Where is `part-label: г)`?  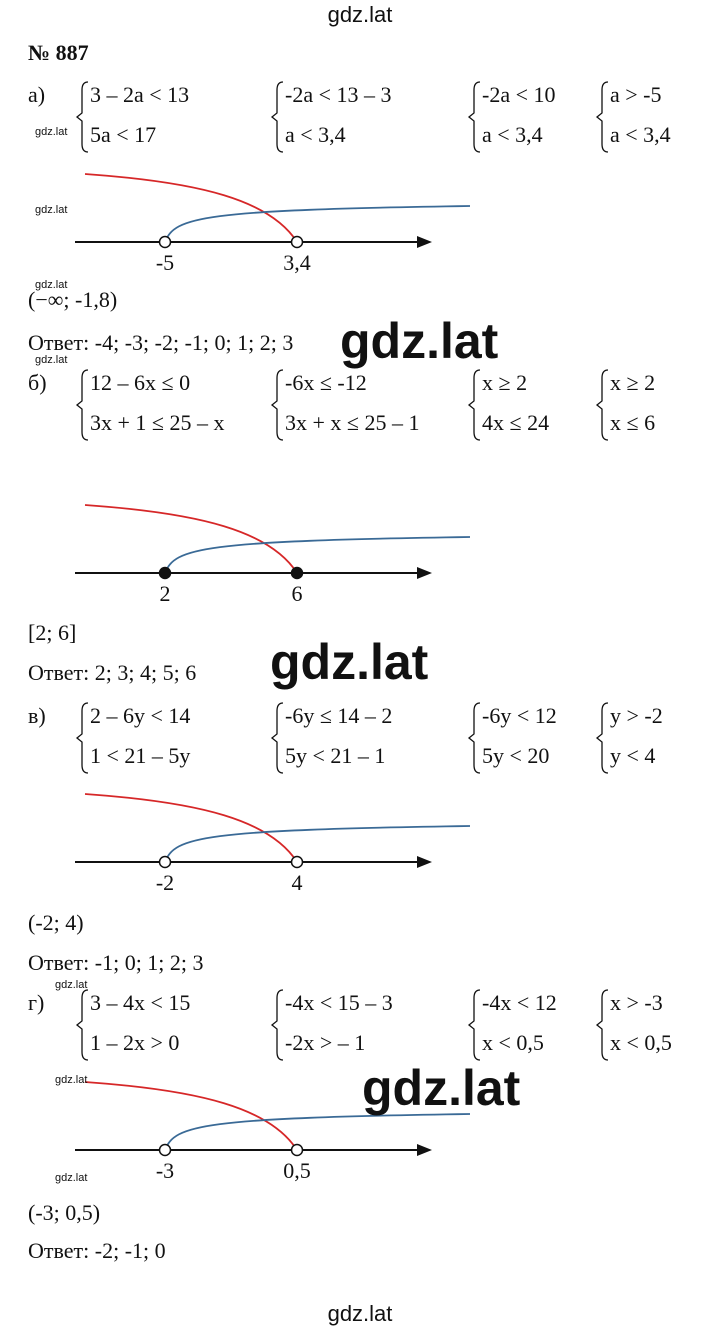
part-label: г) is located at coordinates (36, 1002).